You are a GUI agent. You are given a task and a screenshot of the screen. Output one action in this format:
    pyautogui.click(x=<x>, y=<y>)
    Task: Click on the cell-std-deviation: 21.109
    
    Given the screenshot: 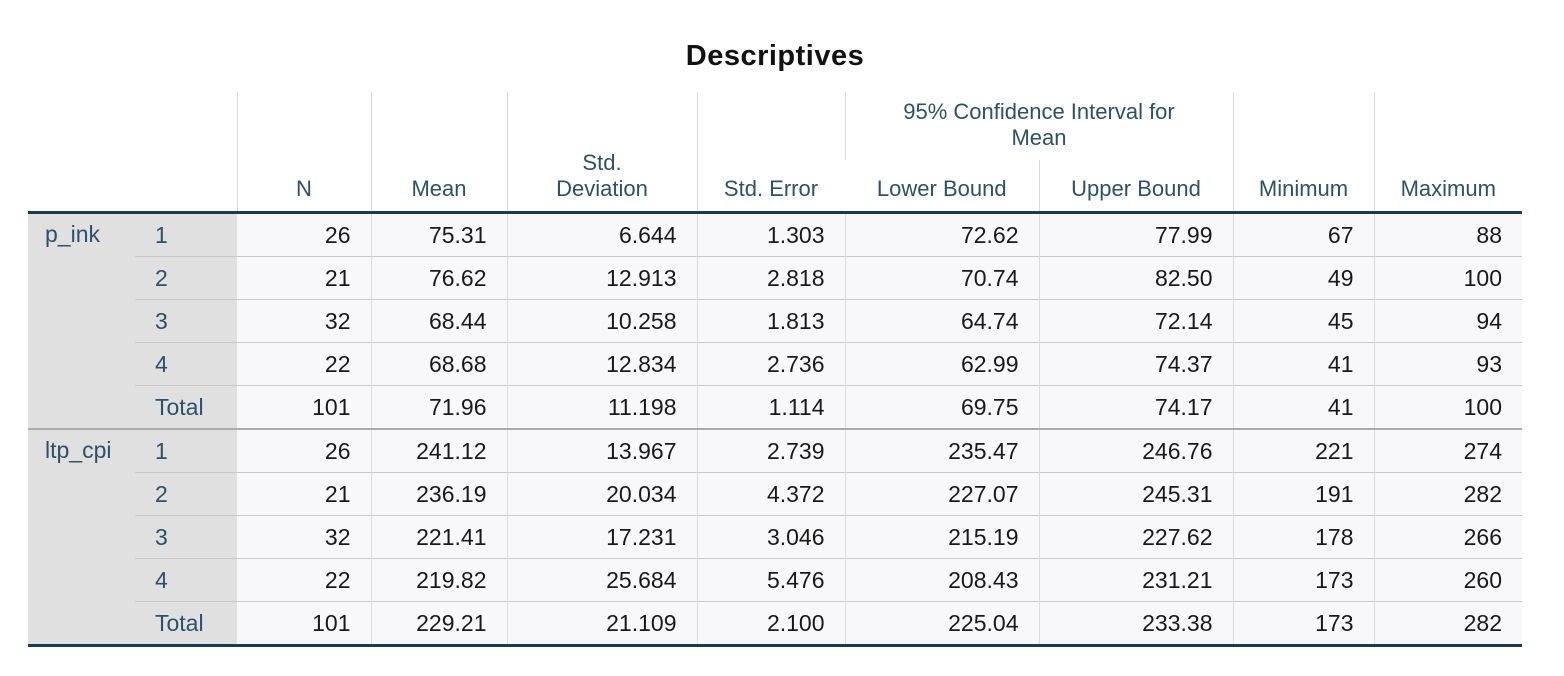 What is the action you would take?
    pyautogui.click(x=601, y=623)
    